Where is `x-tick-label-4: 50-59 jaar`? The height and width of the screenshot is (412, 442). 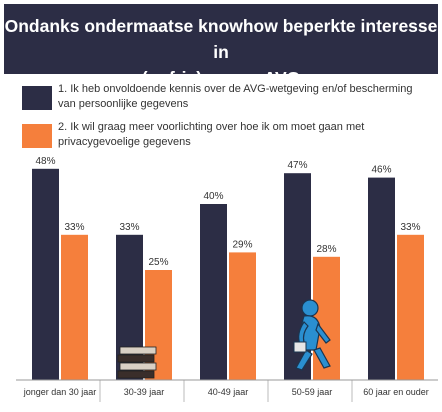 x-tick-label-4: 50-59 jaar is located at coordinates (312, 392).